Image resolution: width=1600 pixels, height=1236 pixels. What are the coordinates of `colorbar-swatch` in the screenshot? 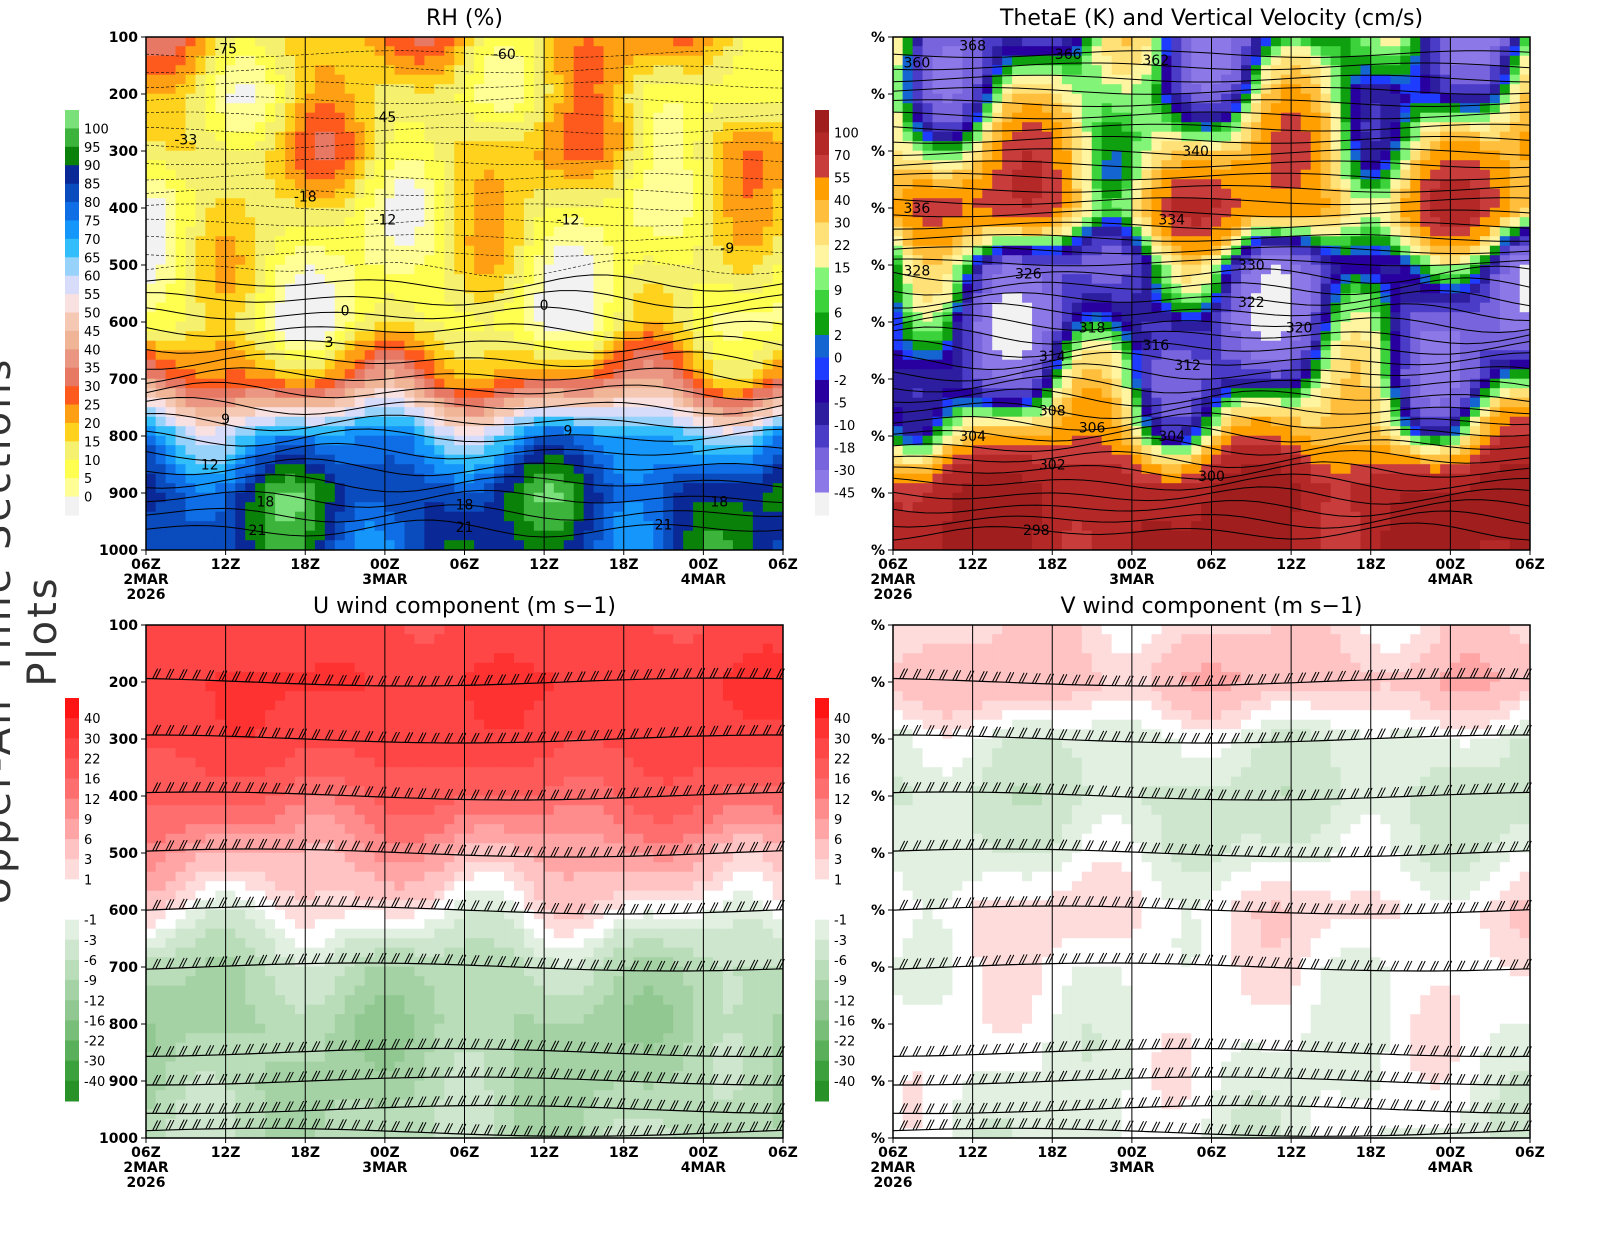 It's located at (72, 285).